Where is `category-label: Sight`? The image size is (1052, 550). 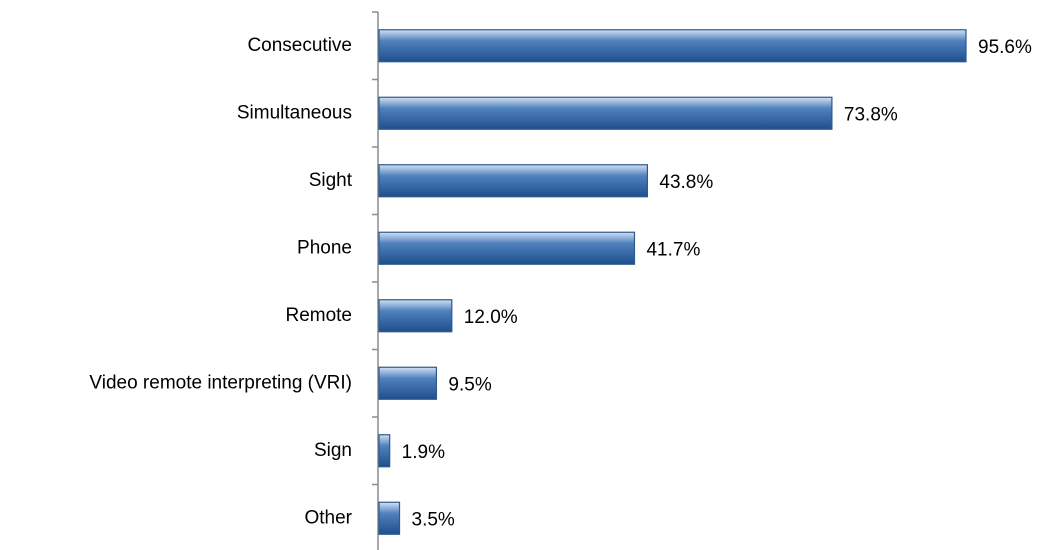
category-label: Sight is located at coordinates (331, 180).